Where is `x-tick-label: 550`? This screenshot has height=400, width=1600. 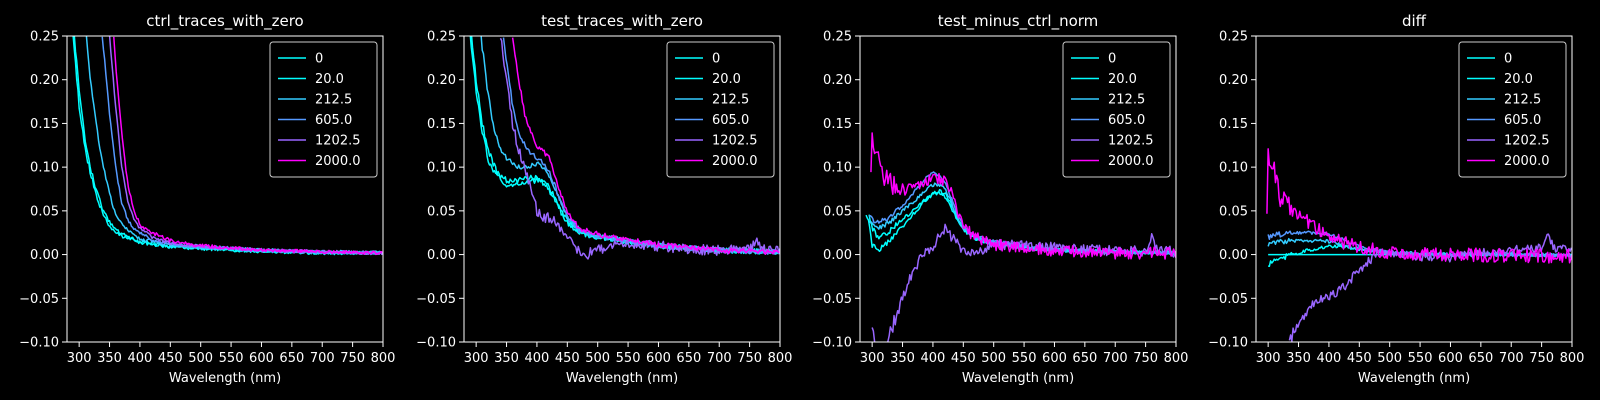
x-tick-label: 550 is located at coordinates (628, 358).